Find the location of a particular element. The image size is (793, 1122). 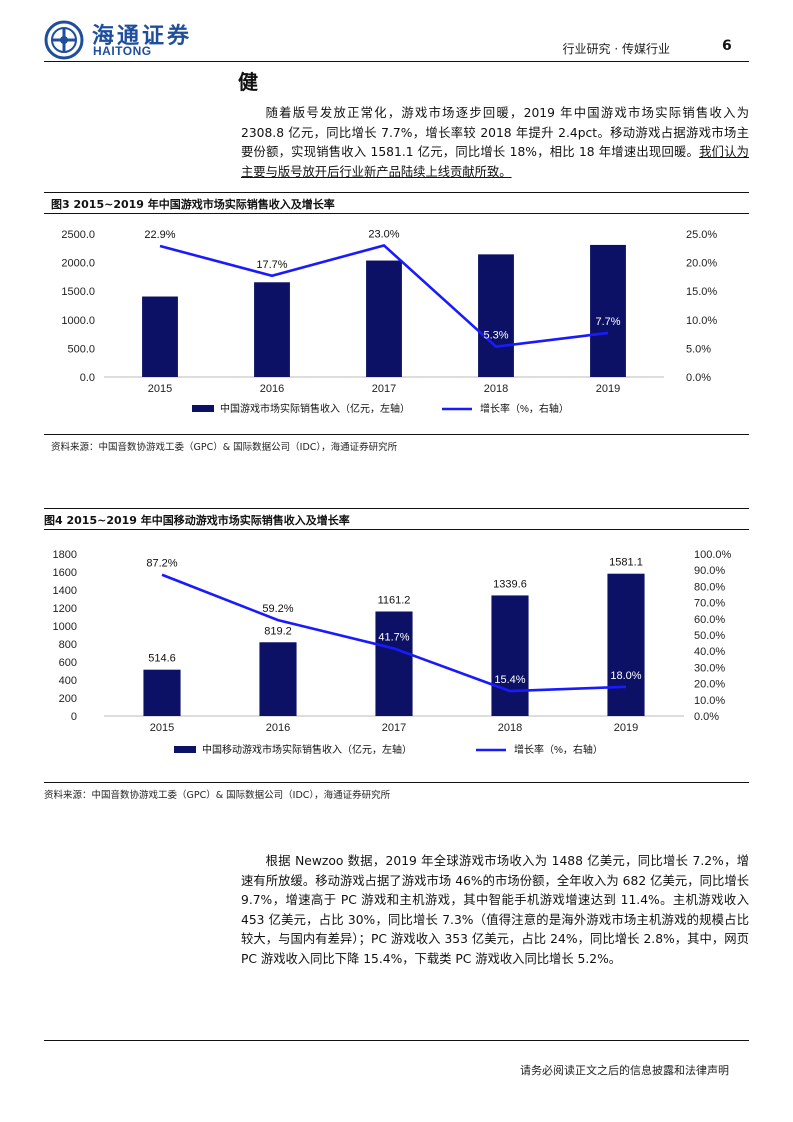

right-axis-tick-label: 40.0% is located at coordinates (709, 652).